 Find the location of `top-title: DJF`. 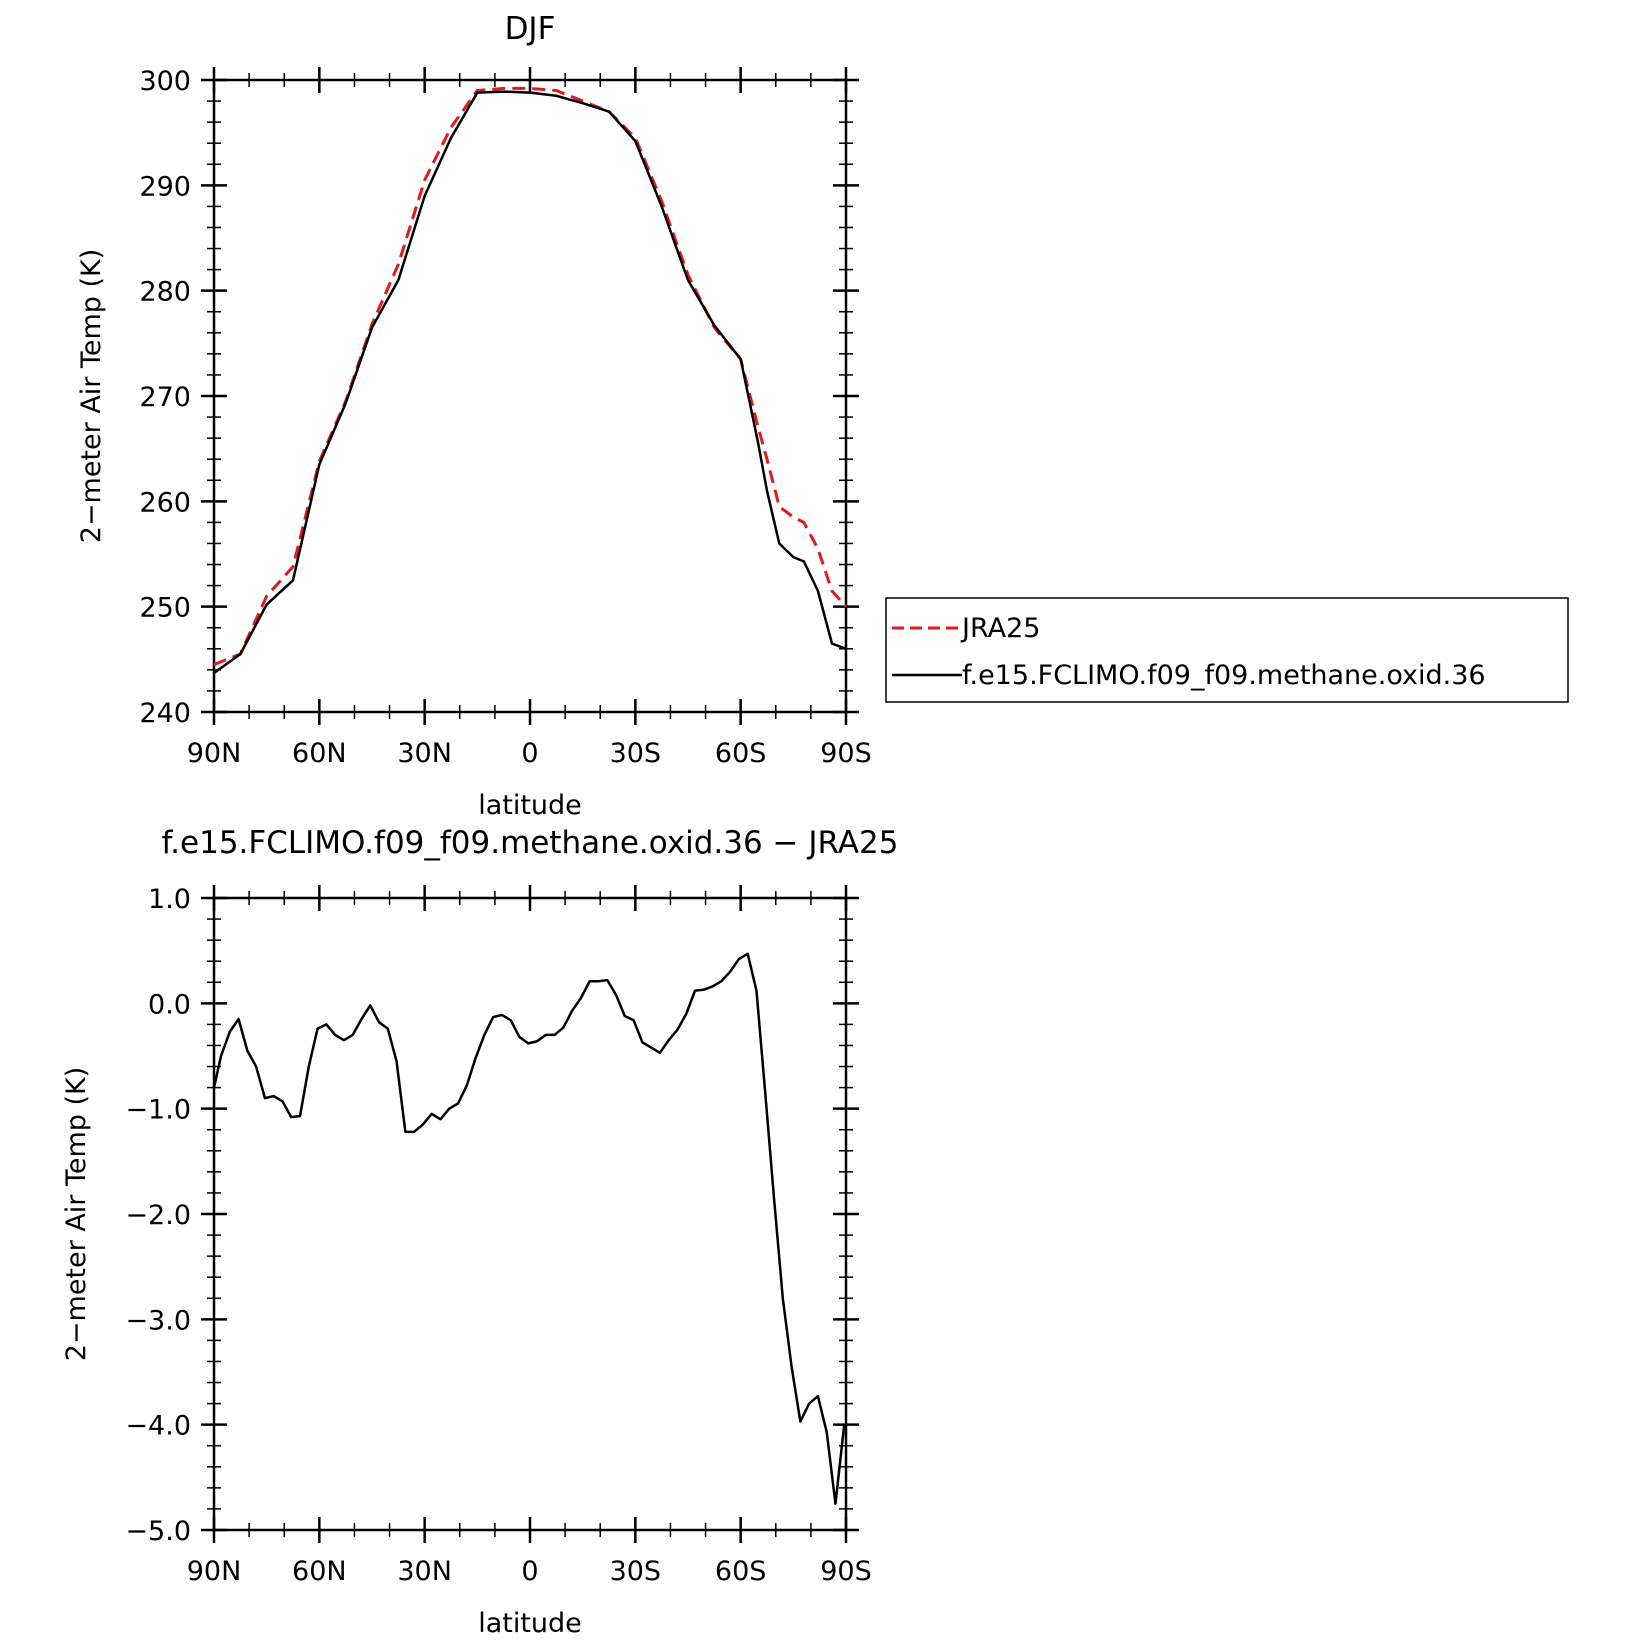

top-title: DJF is located at coordinates (530, 29).